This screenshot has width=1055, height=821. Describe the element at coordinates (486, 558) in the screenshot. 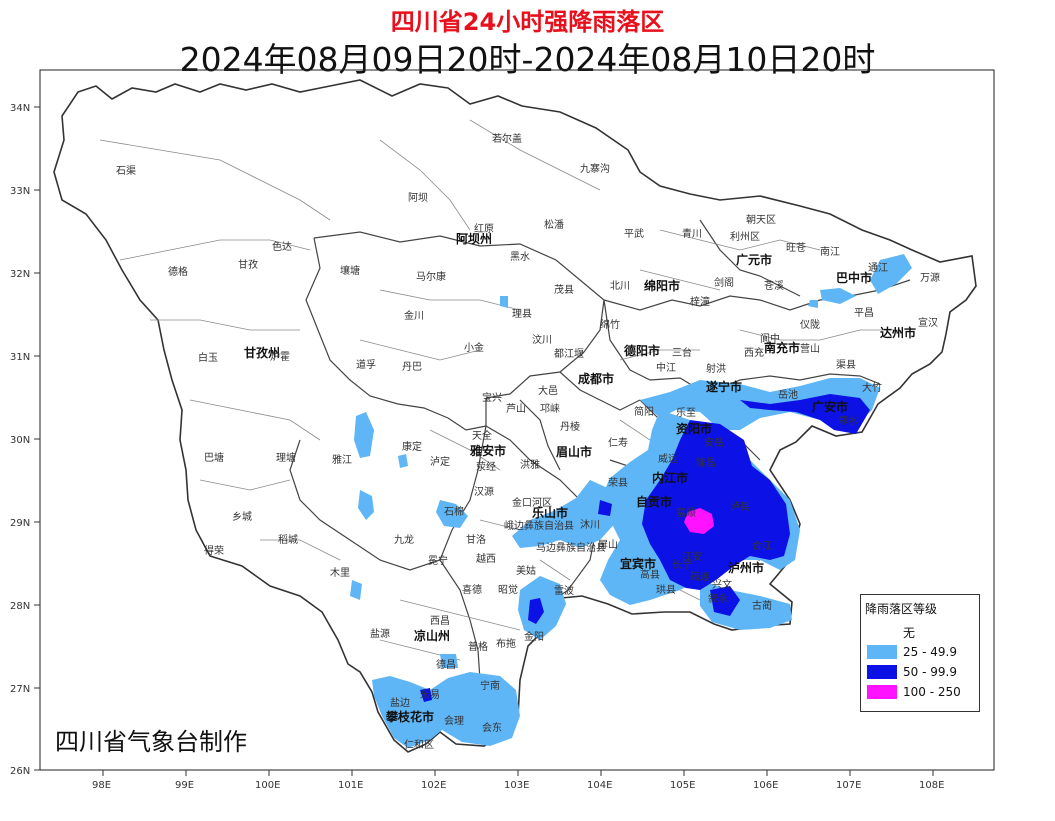

I see `county-label: 越西` at that location.